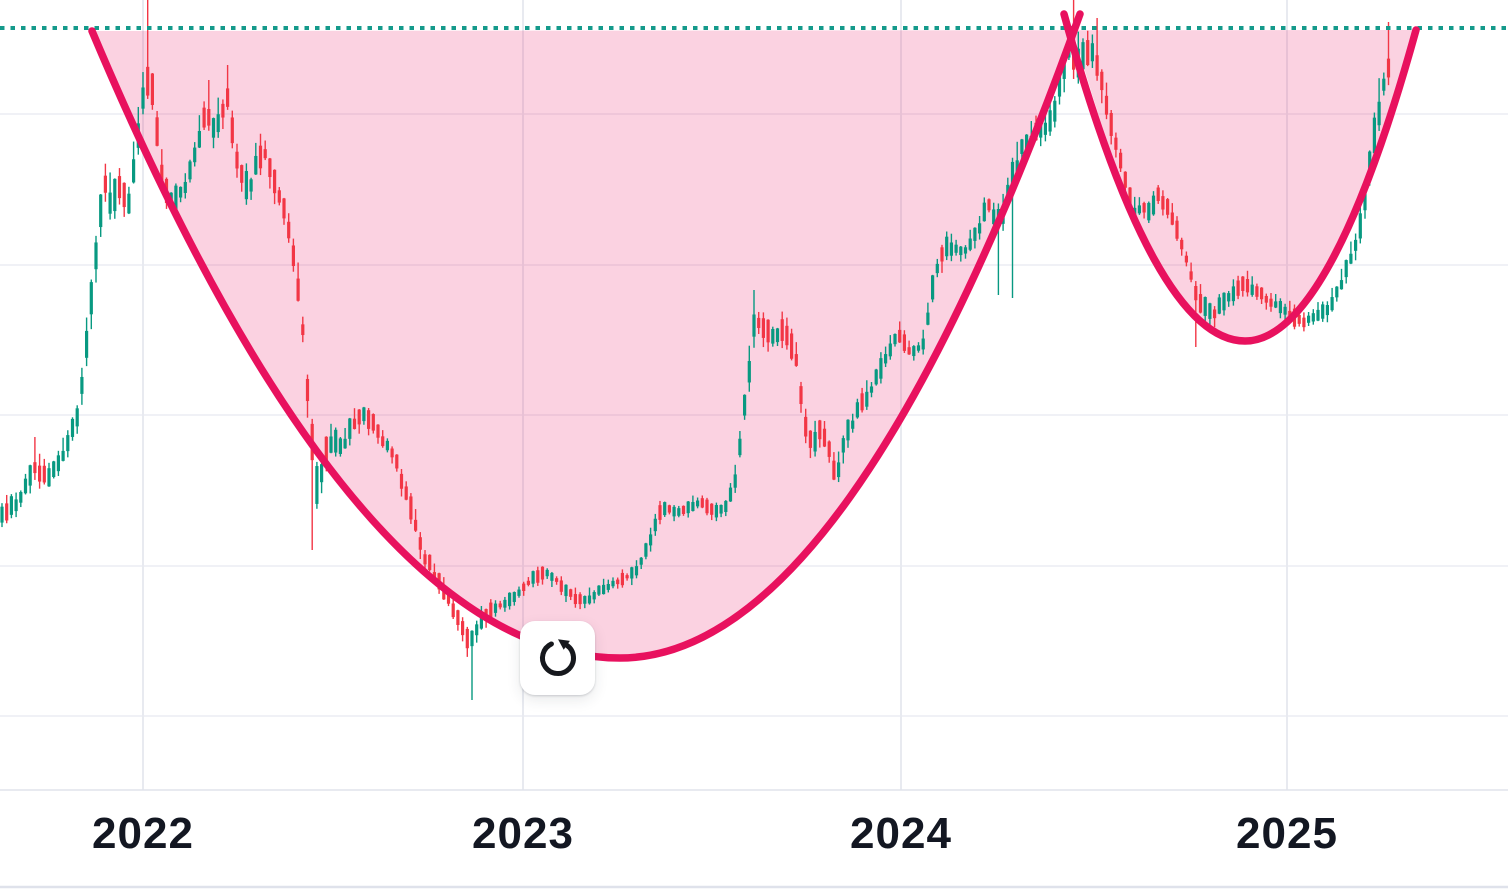 This screenshot has height=896, width=1508. I want to click on refresh-button, so click(557, 658).